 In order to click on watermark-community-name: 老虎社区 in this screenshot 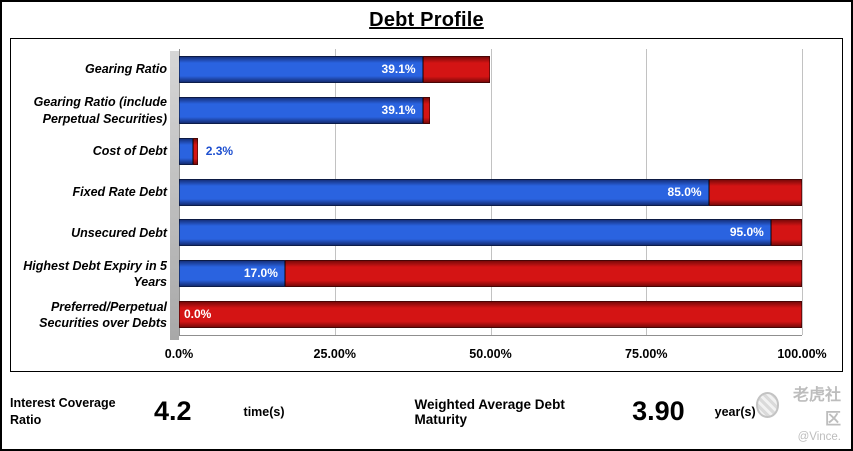, I will do `click(816, 407)`.